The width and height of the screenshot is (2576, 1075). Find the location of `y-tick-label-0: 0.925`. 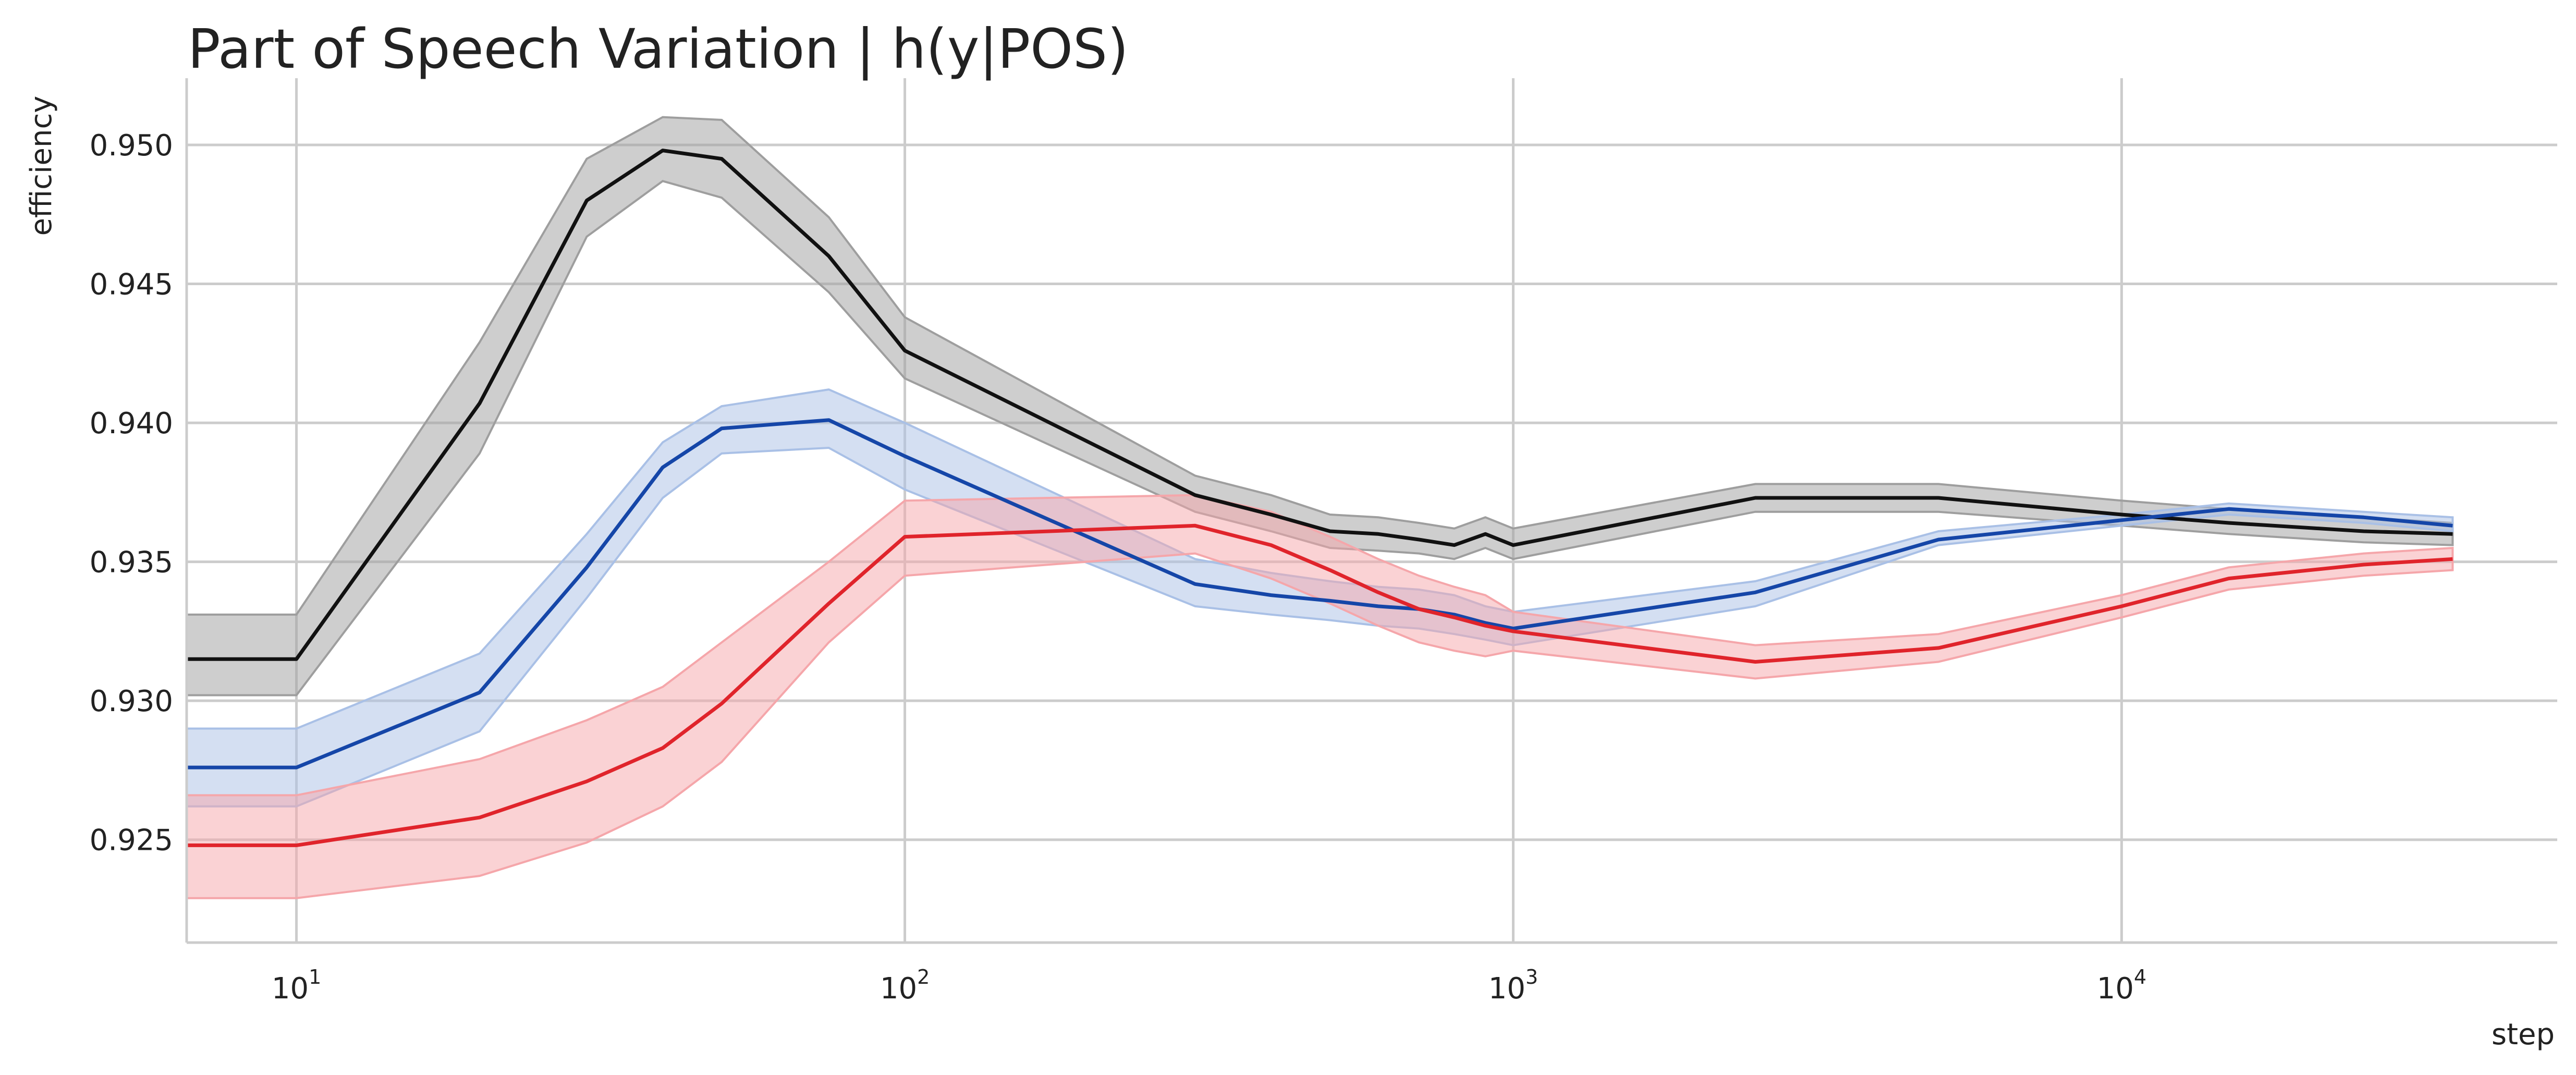

y-tick-label-0: 0.925 is located at coordinates (131, 841).